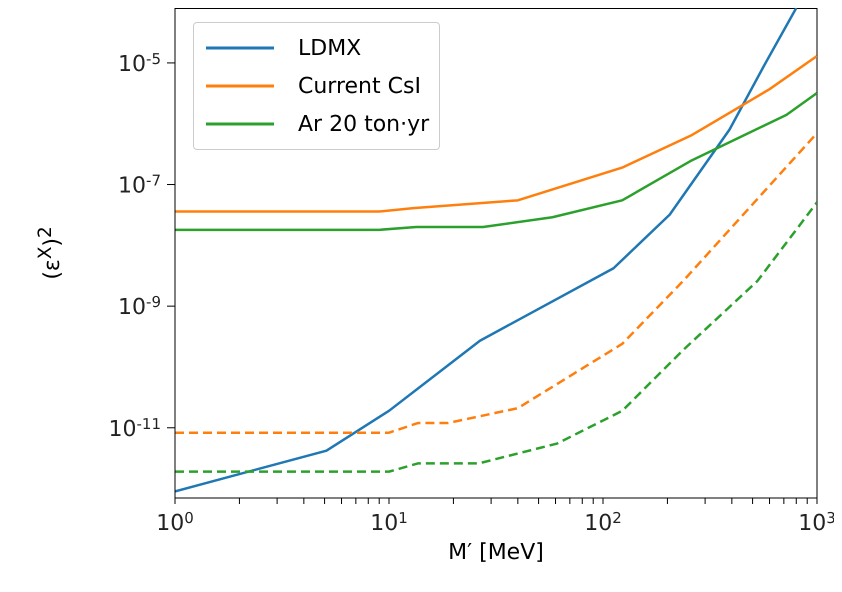 This screenshot has height=592, width=842. Describe the element at coordinates (359, 86) in the screenshot. I see `legend-label: Current CsI` at that location.